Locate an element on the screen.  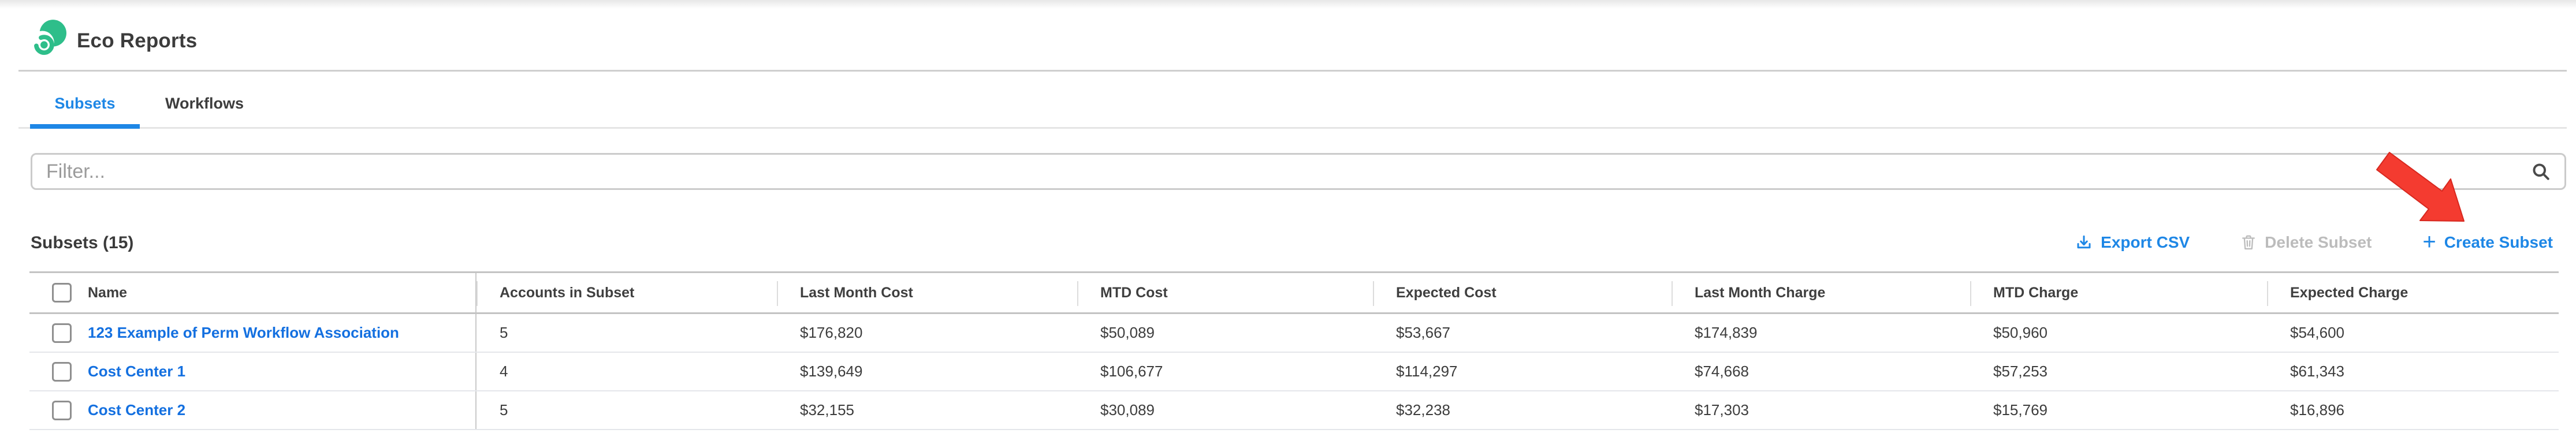
subsets-count-heading: Subsets (15) is located at coordinates (83, 242).